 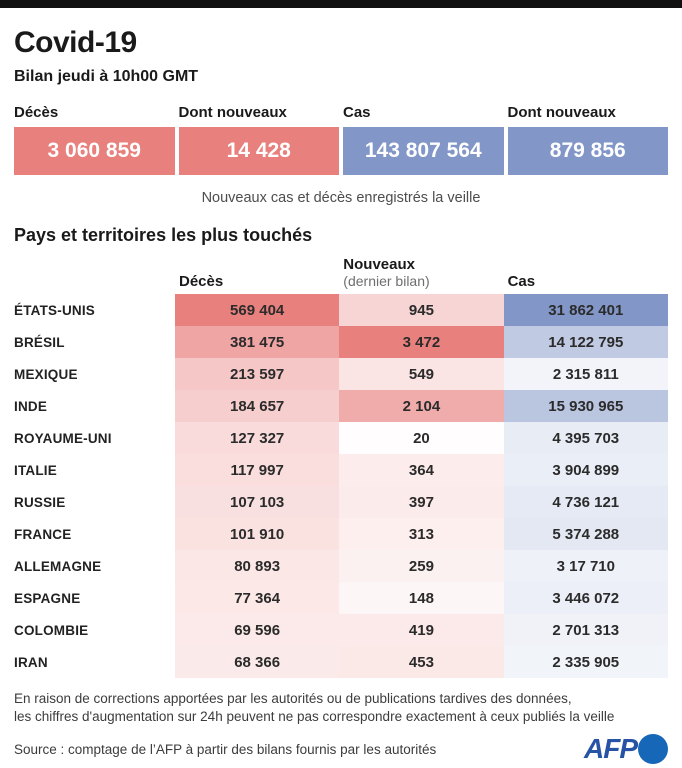 I want to click on country-label: ITALIE, so click(x=35, y=470).